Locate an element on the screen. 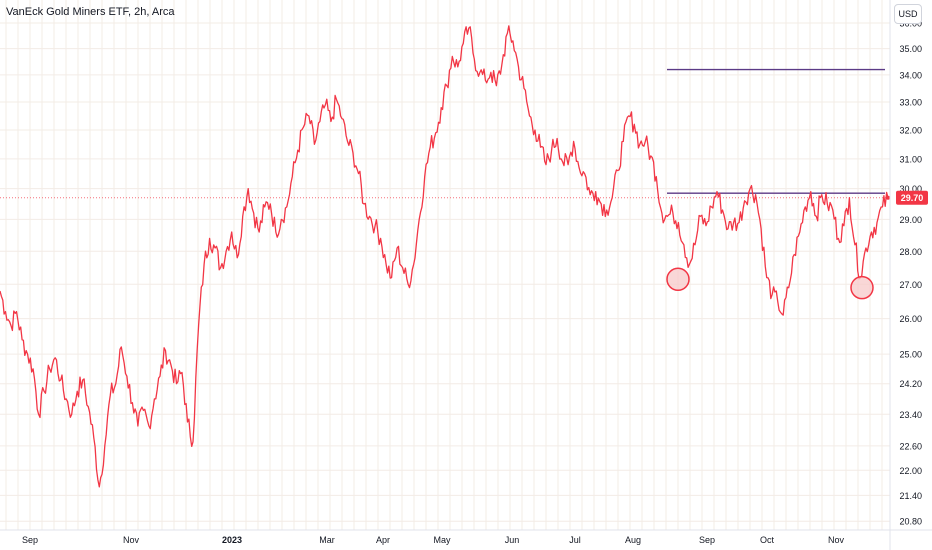 The height and width of the screenshot is (550, 932). y-tick-label: 28.00 is located at coordinates (910, 252).